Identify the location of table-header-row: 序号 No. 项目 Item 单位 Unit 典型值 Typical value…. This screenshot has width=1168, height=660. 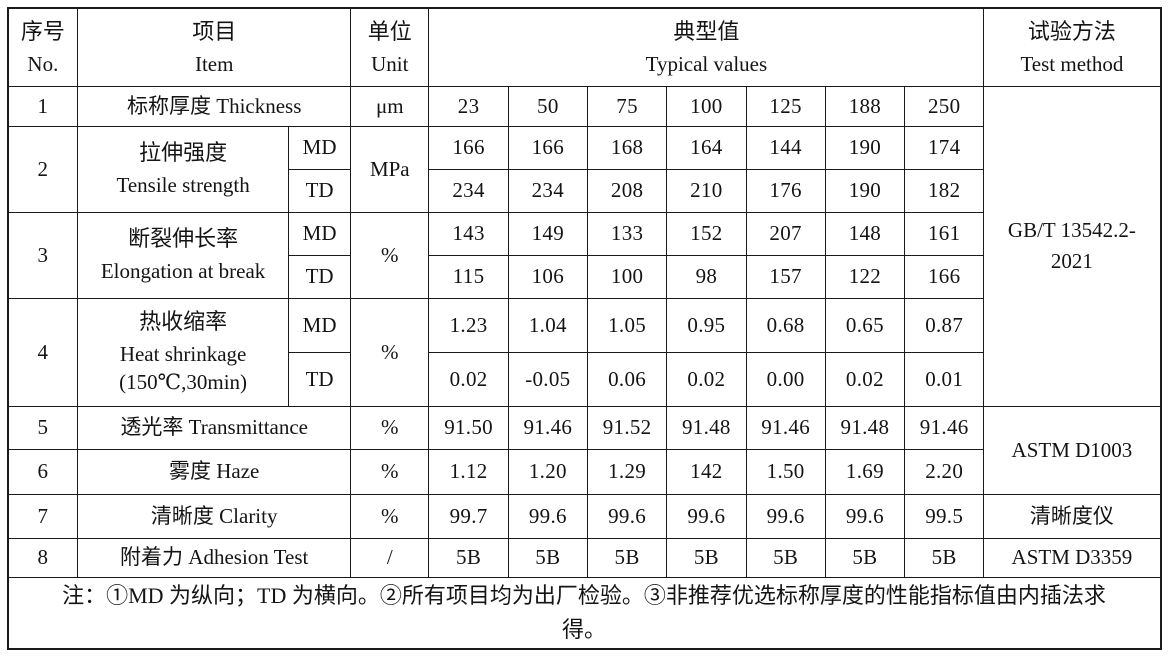
(583, 47).